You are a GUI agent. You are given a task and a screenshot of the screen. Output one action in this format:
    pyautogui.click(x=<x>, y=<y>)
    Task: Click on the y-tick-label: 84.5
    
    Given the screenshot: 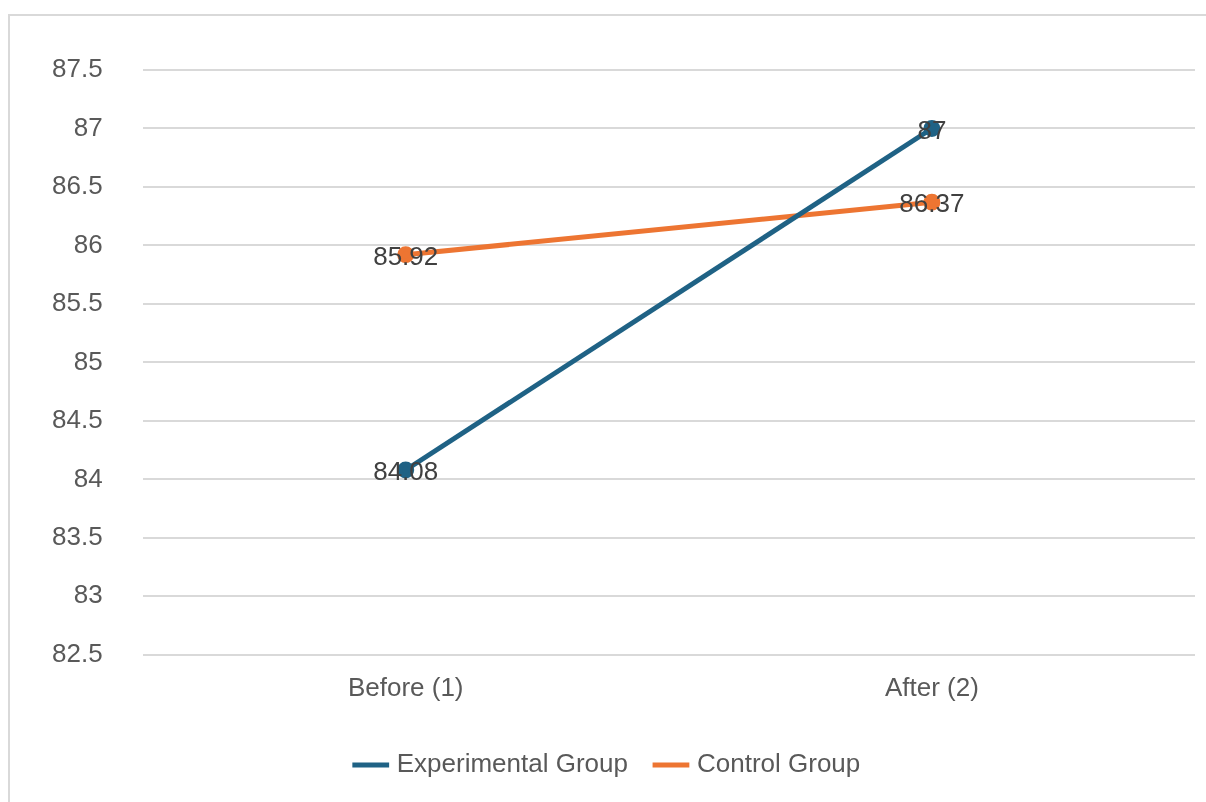 What is the action you would take?
    pyautogui.click(x=77, y=419)
    